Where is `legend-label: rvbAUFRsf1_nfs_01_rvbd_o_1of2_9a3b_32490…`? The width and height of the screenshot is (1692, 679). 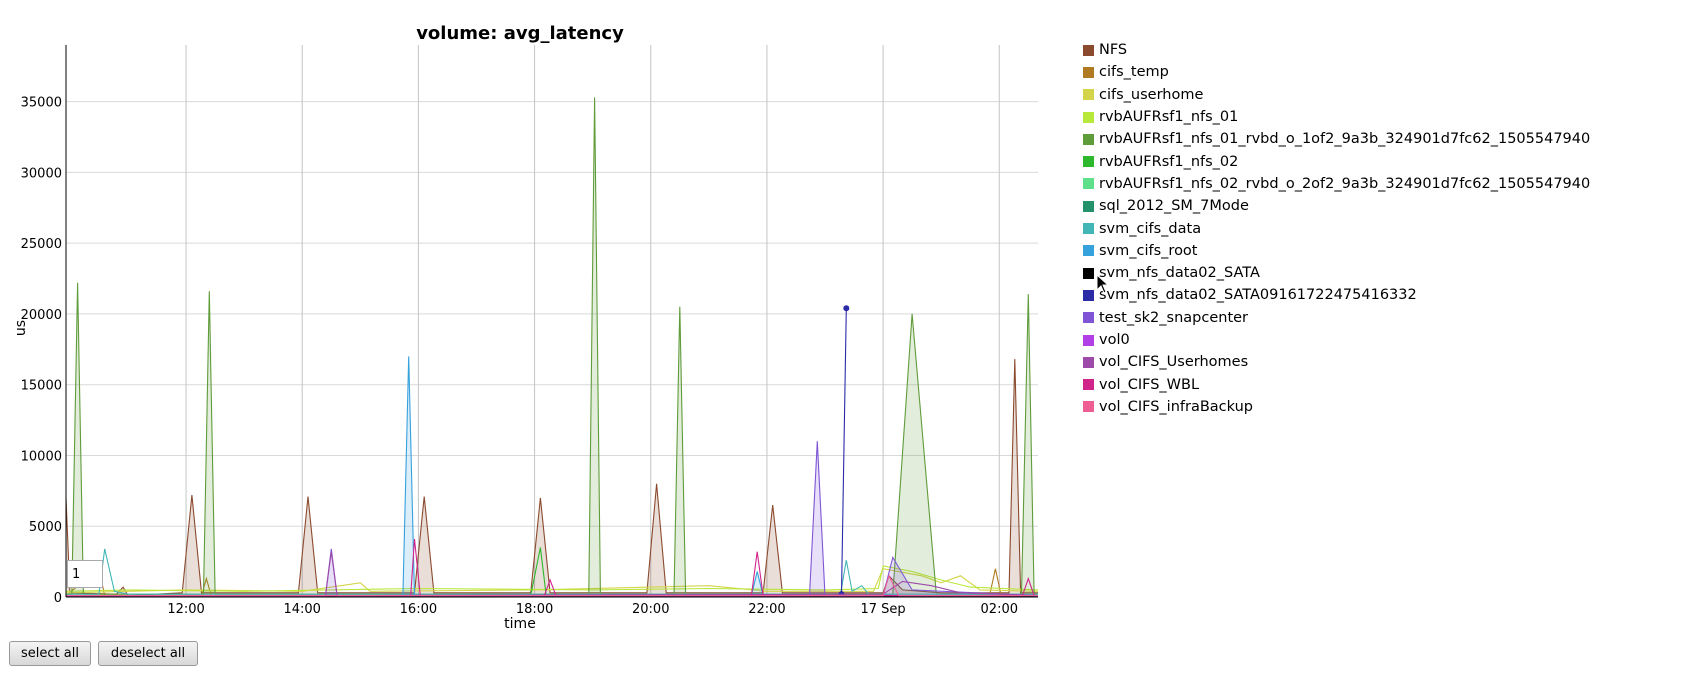 legend-label: rvbAUFRsf1_nfs_01_rvbd_o_1of2_9a3b_32490… is located at coordinates (1345, 139).